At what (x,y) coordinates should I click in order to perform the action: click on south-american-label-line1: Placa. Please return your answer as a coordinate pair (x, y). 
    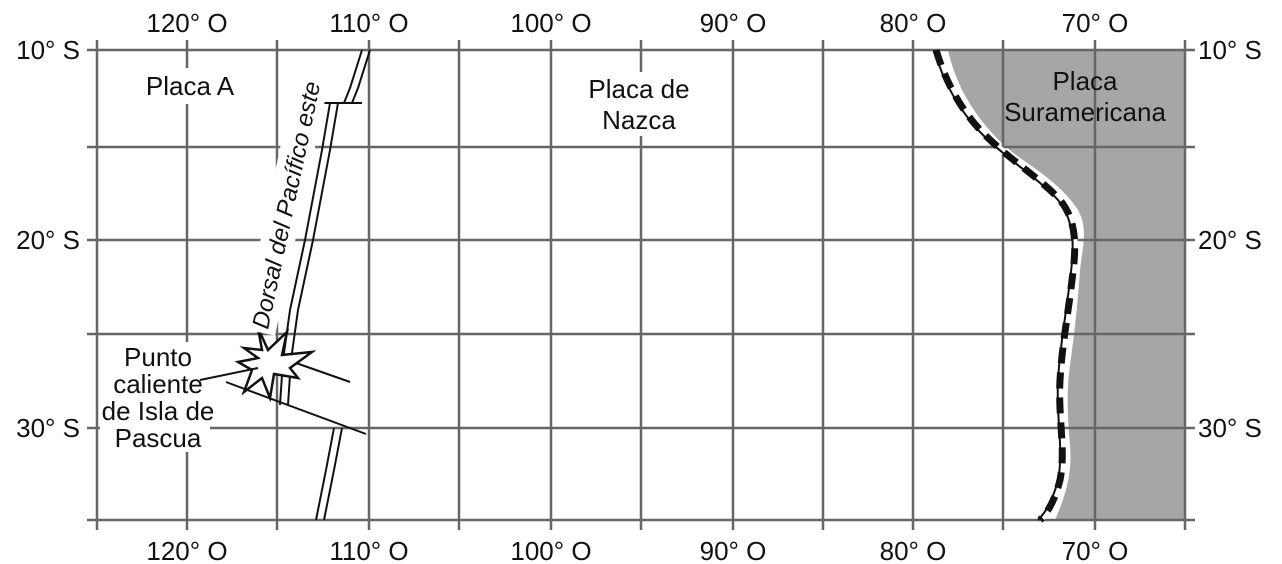
    Looking at the image, I should click on (1085, 81).